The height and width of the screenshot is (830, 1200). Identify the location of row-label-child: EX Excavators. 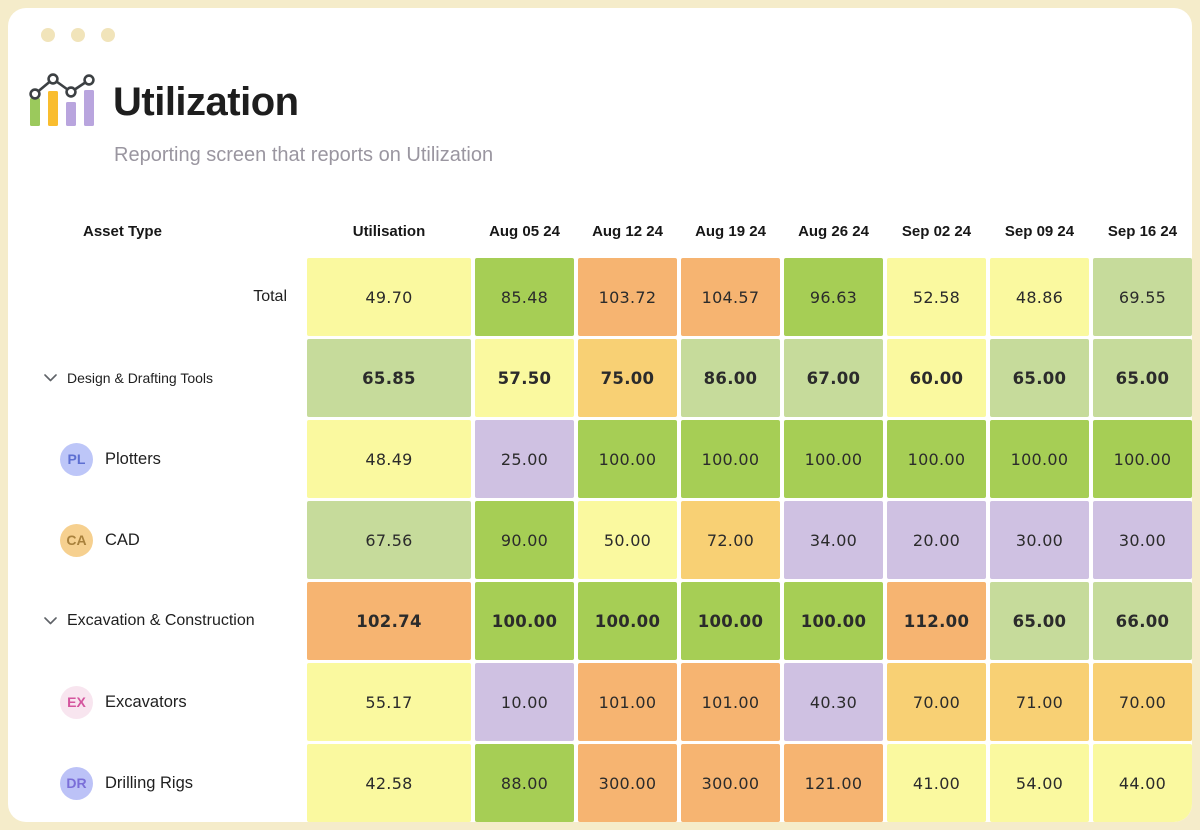
(155, 702).